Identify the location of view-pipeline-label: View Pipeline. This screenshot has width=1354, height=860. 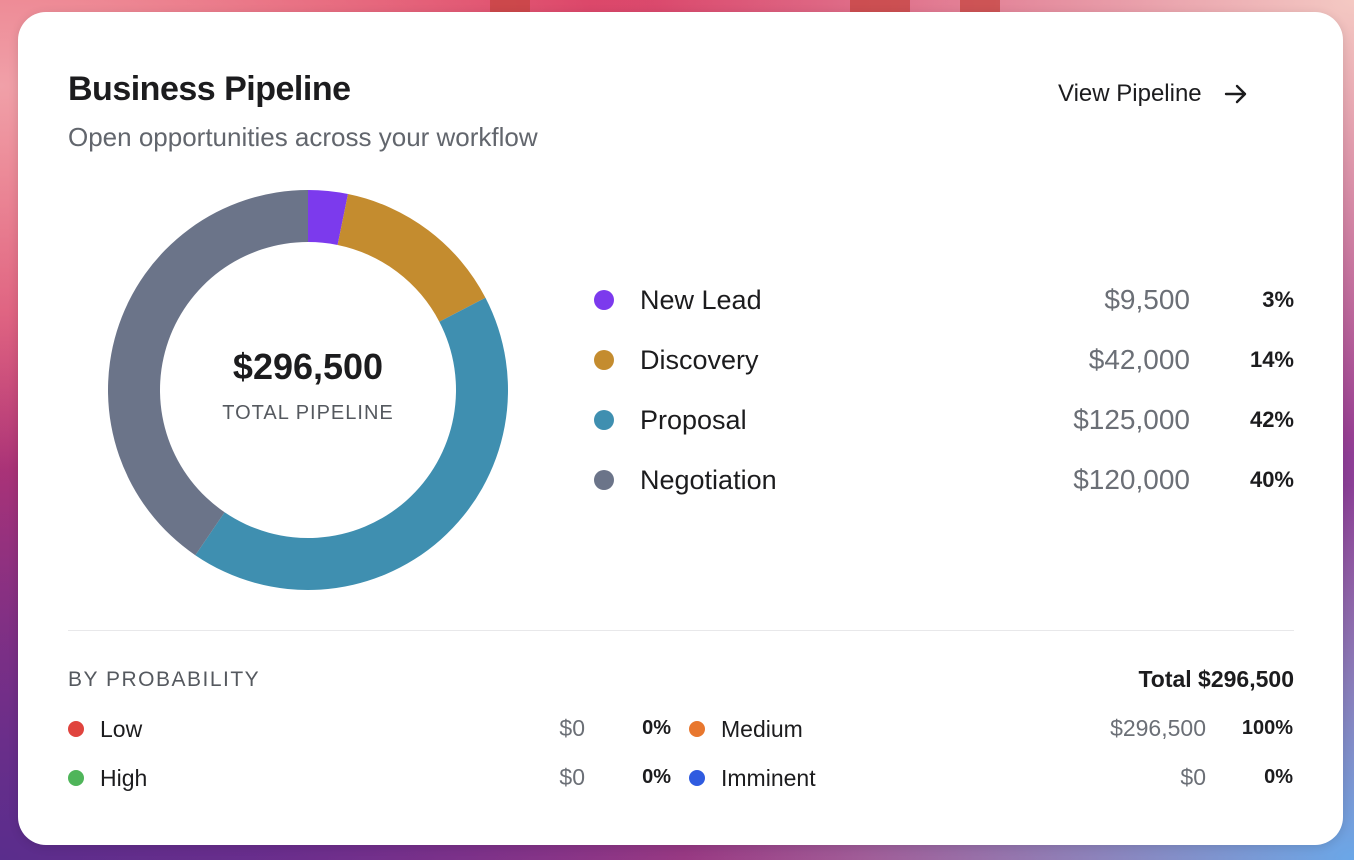
(1130, 93).